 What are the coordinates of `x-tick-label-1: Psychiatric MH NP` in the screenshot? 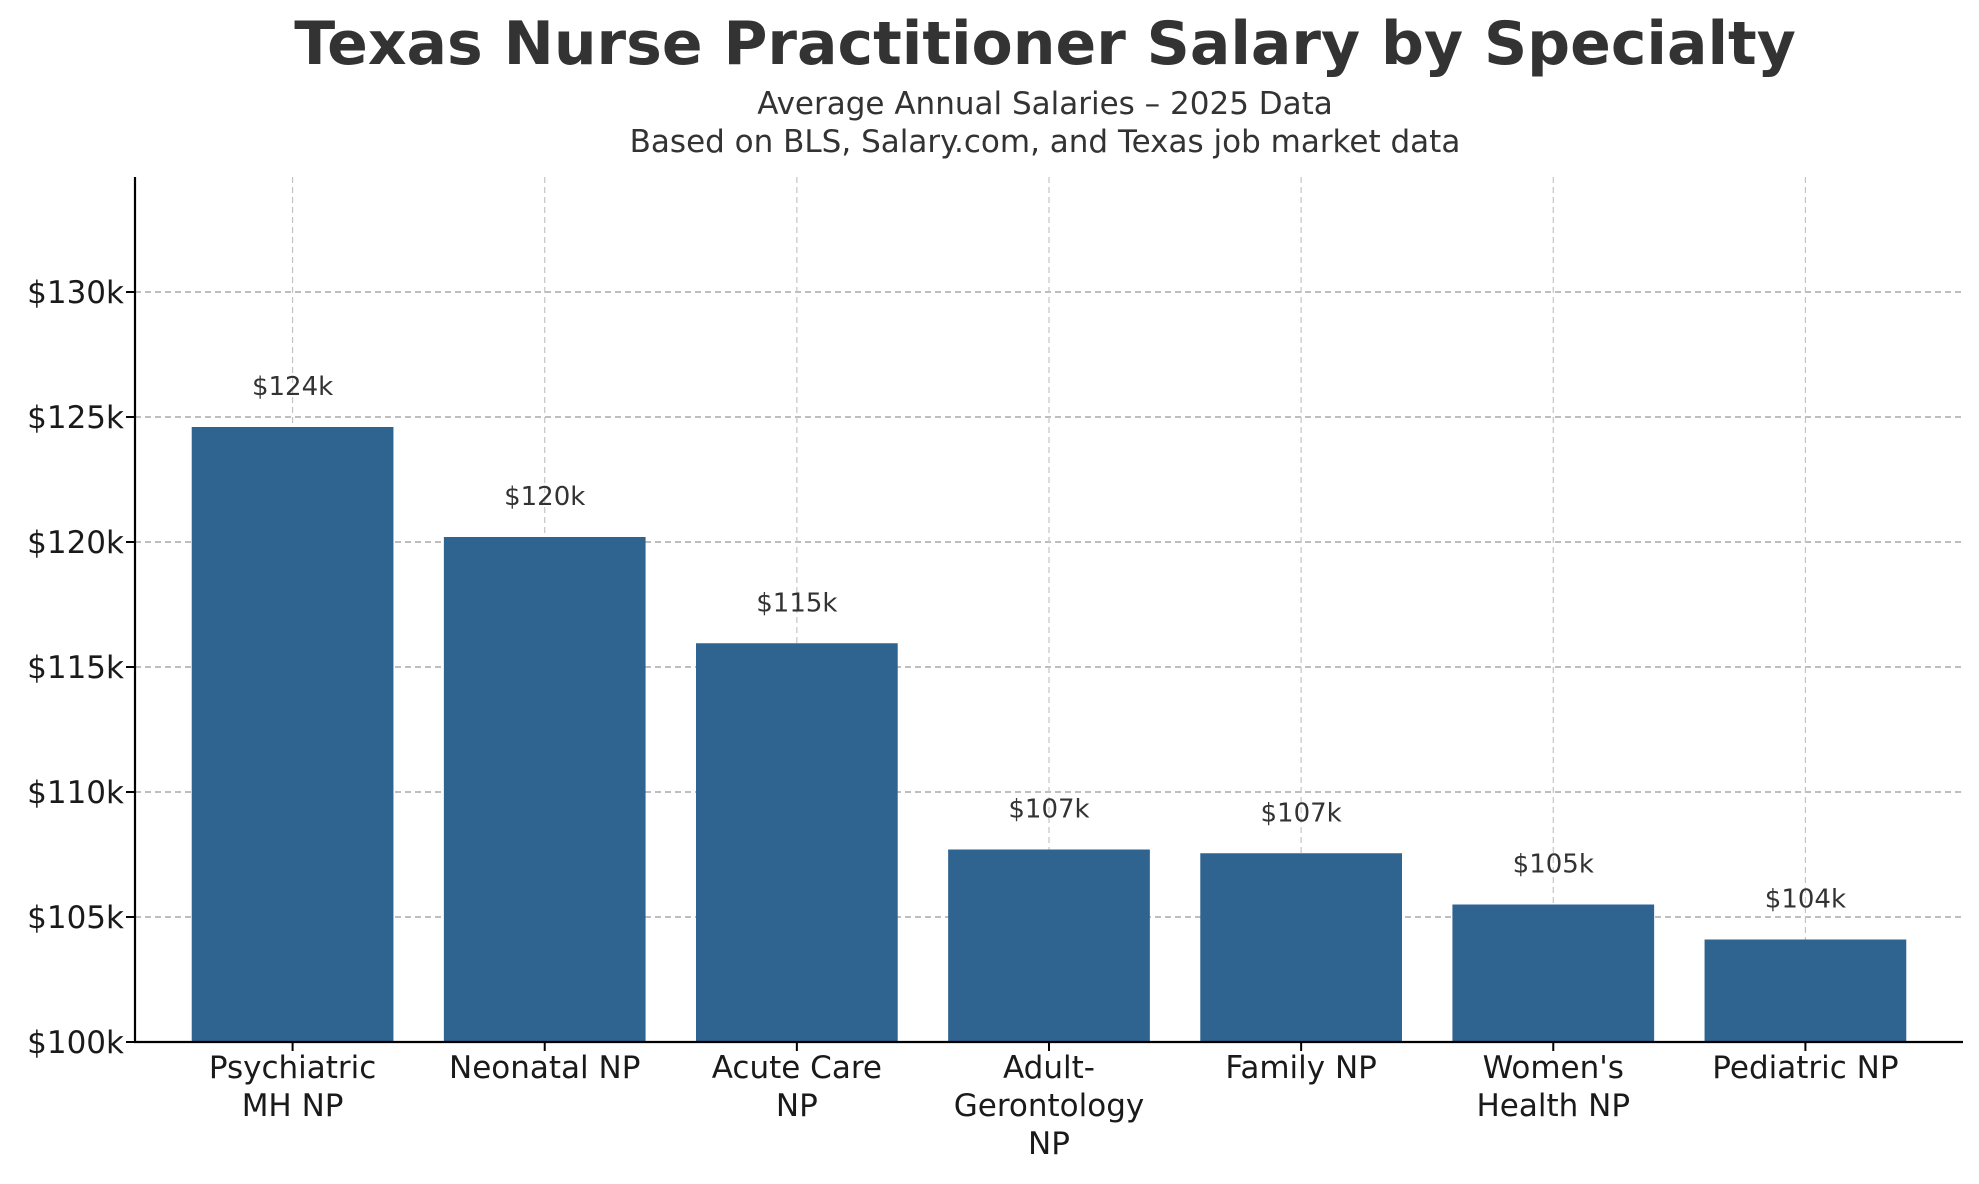 It's located at (293, 1087).